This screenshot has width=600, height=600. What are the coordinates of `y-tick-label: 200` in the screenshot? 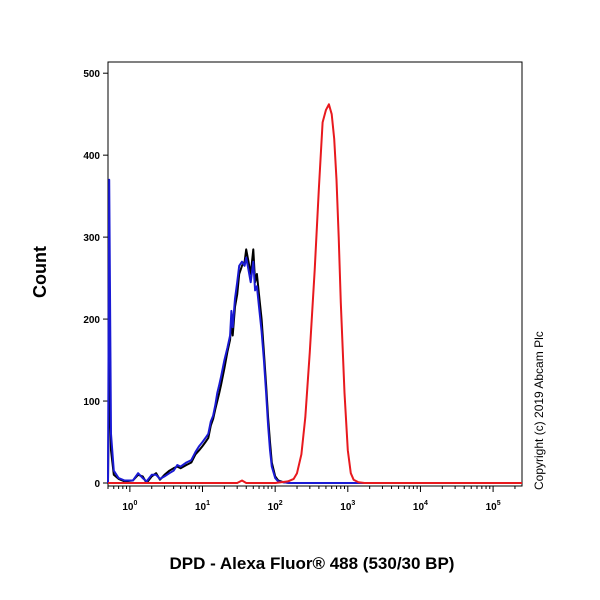 It's located at (91, 320).